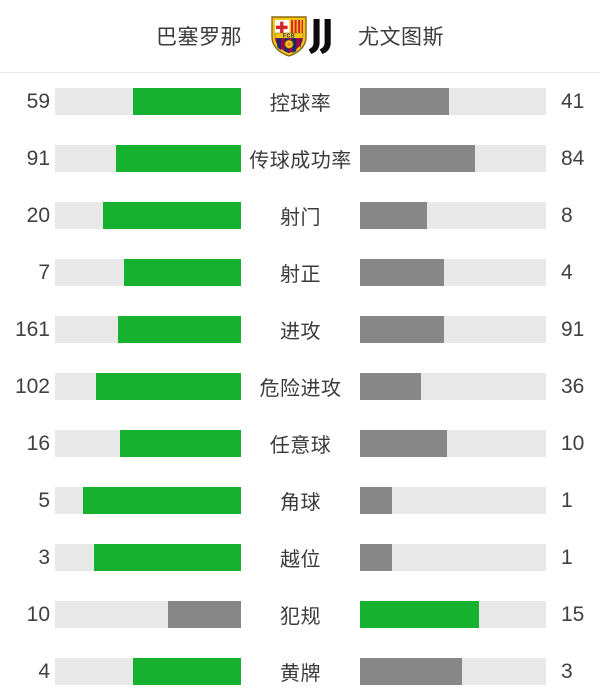 The height and width of the screenshot is (700, 600). Describe the element at coordinates (300, 389) in the screenshot. I see `stat-label: 危险进攻` at that location.